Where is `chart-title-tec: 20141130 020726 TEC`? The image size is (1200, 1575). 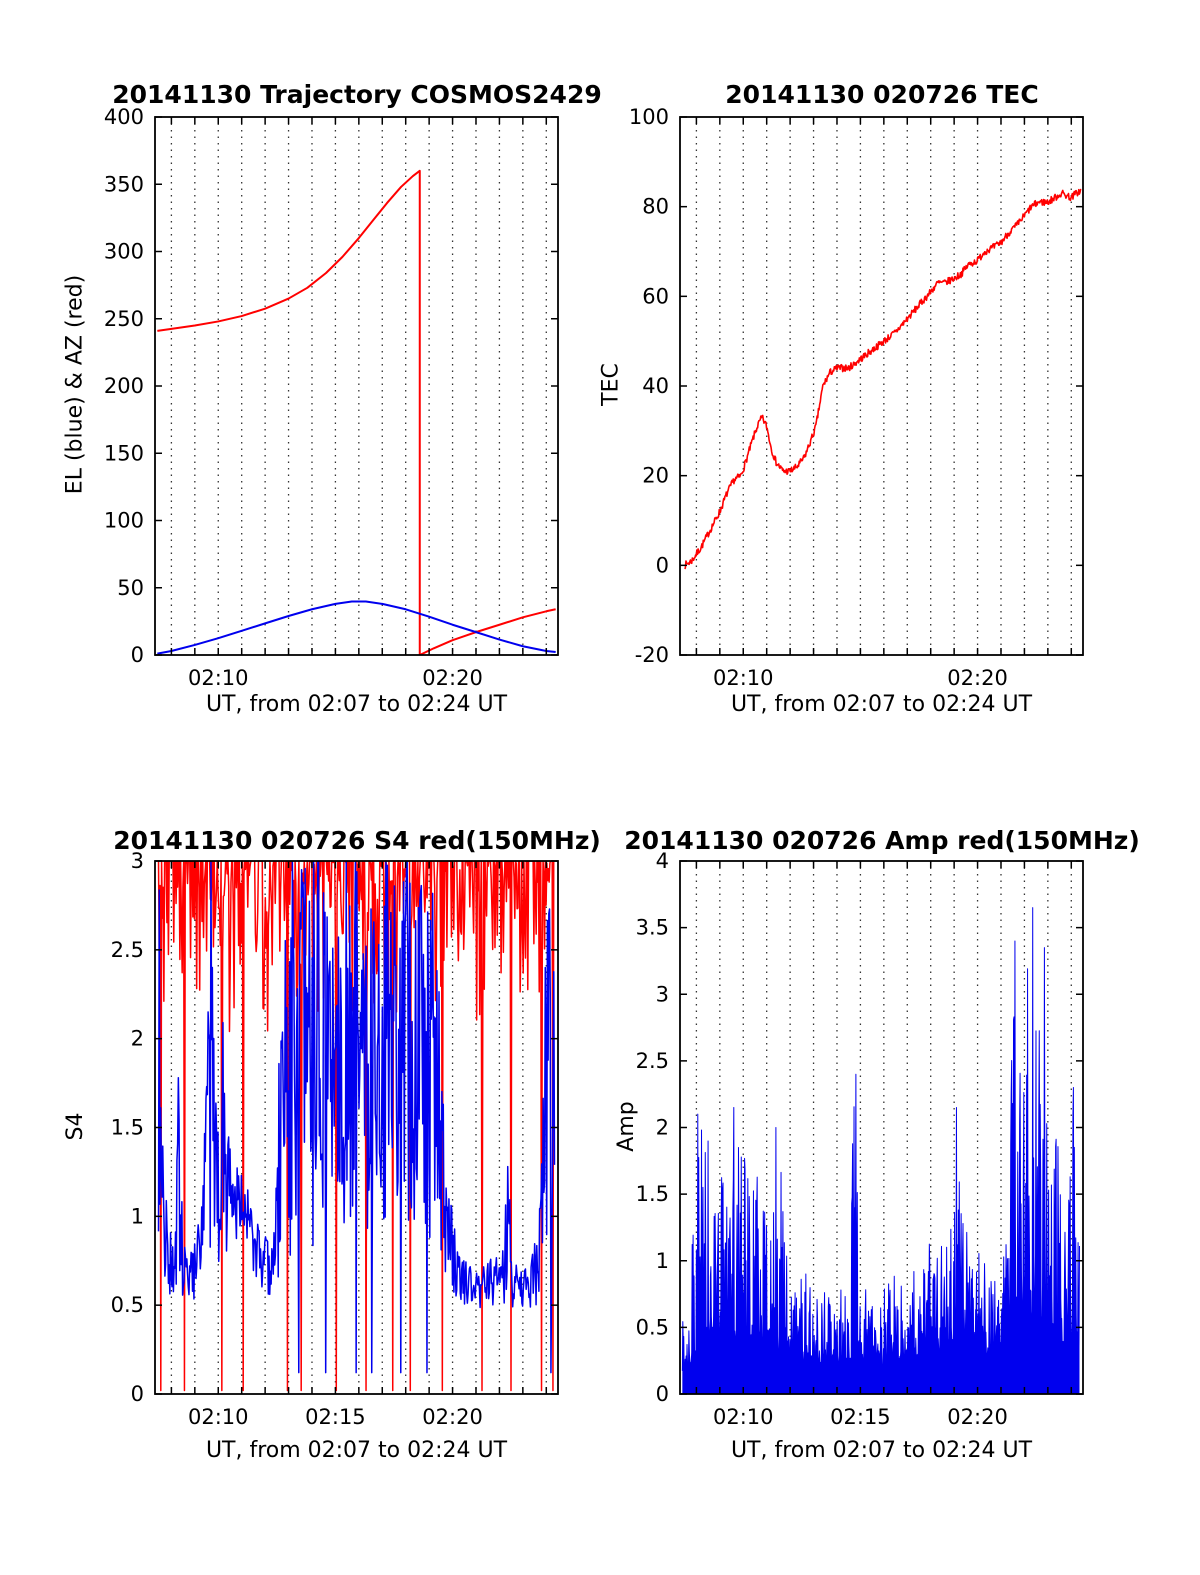
chart-title-tec: 20141130 020726 TEC is located at coordinates (882, 94).